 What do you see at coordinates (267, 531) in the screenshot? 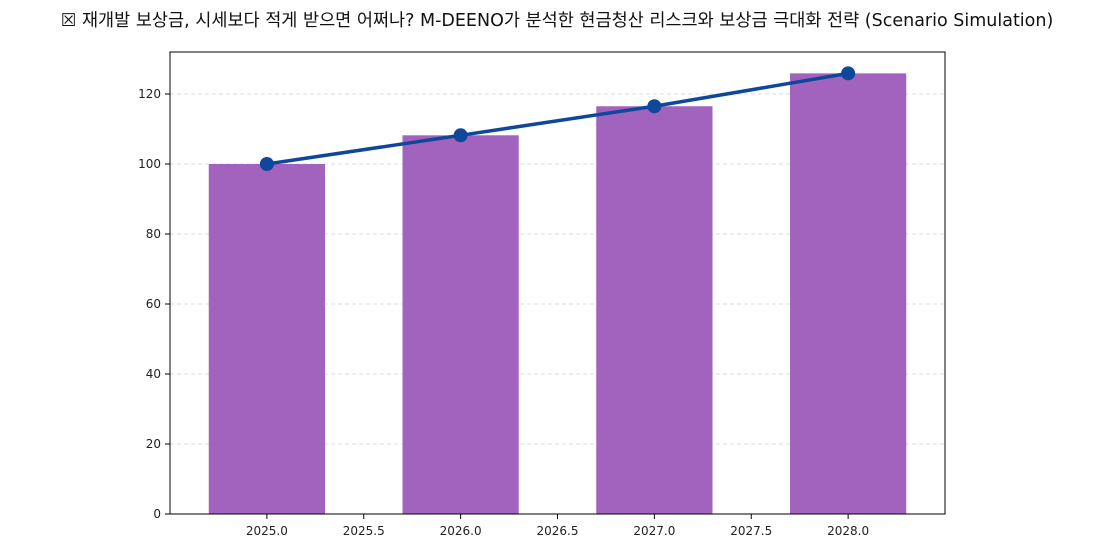
I see `x-tick-label: 2025.0` at bounding box center [267, 531].